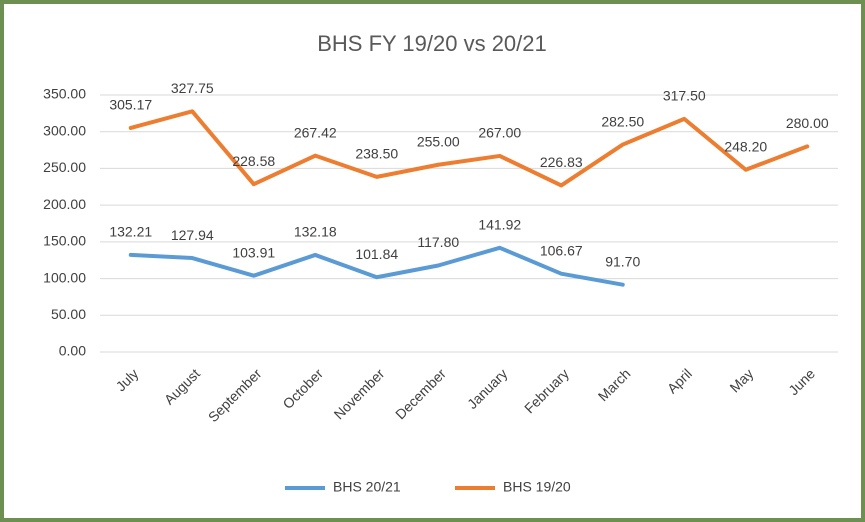 The height and width of the screenshot is (522, 865). What do you see at coordinates (253, 252) in the screenshot?
I see `data-label: 103.91` at bounding box center [253, 252].